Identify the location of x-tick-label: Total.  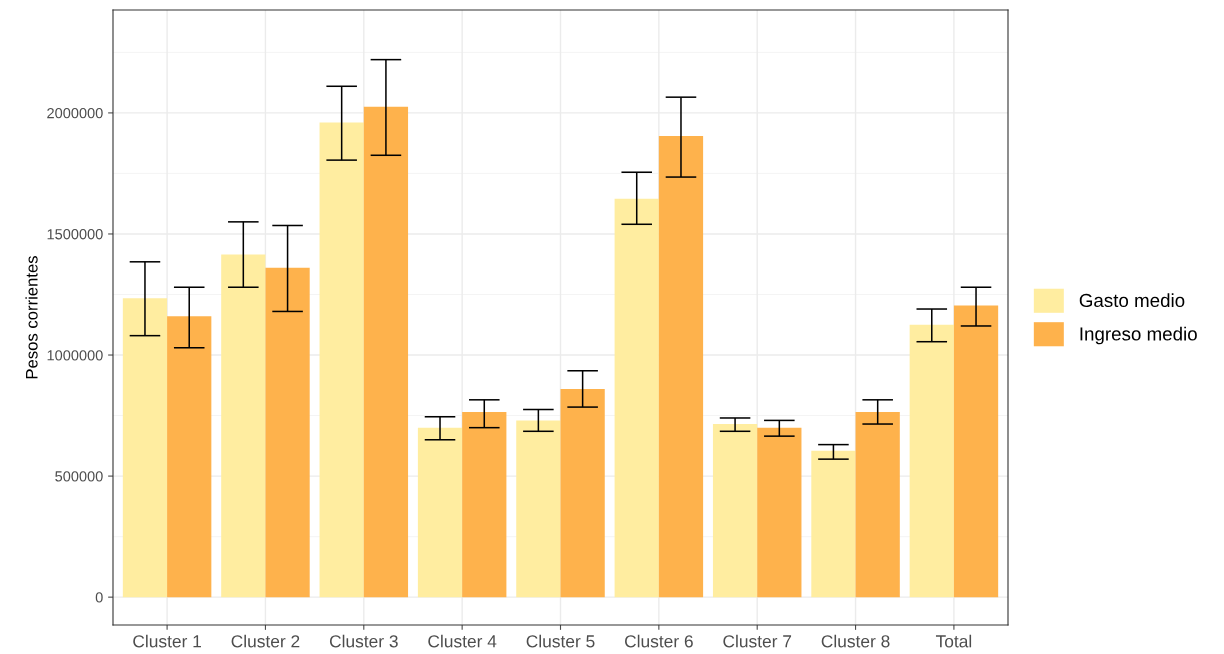
(953, 641).